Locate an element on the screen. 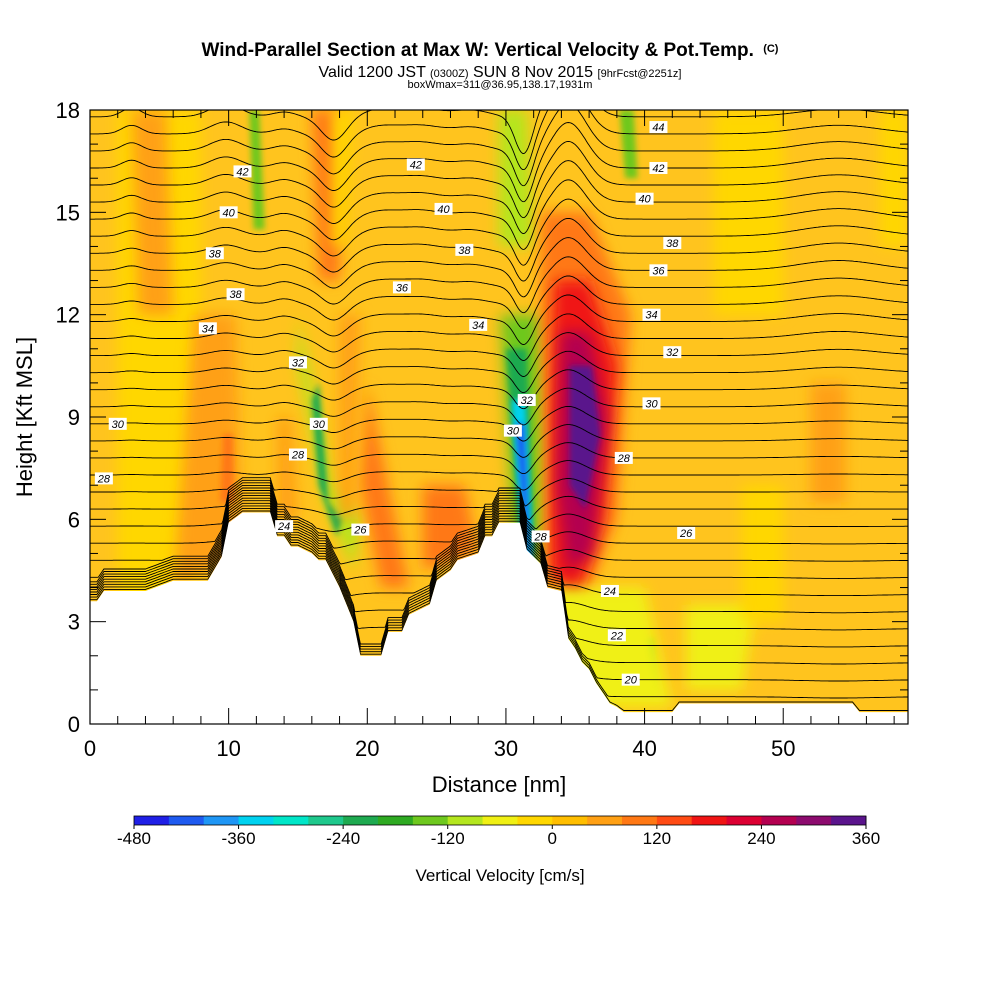 The image size is (1000, 1000). chart-subtitle-2: boxWmax=311@36.95,138.17,1931m is located at coordinates (500, 85).